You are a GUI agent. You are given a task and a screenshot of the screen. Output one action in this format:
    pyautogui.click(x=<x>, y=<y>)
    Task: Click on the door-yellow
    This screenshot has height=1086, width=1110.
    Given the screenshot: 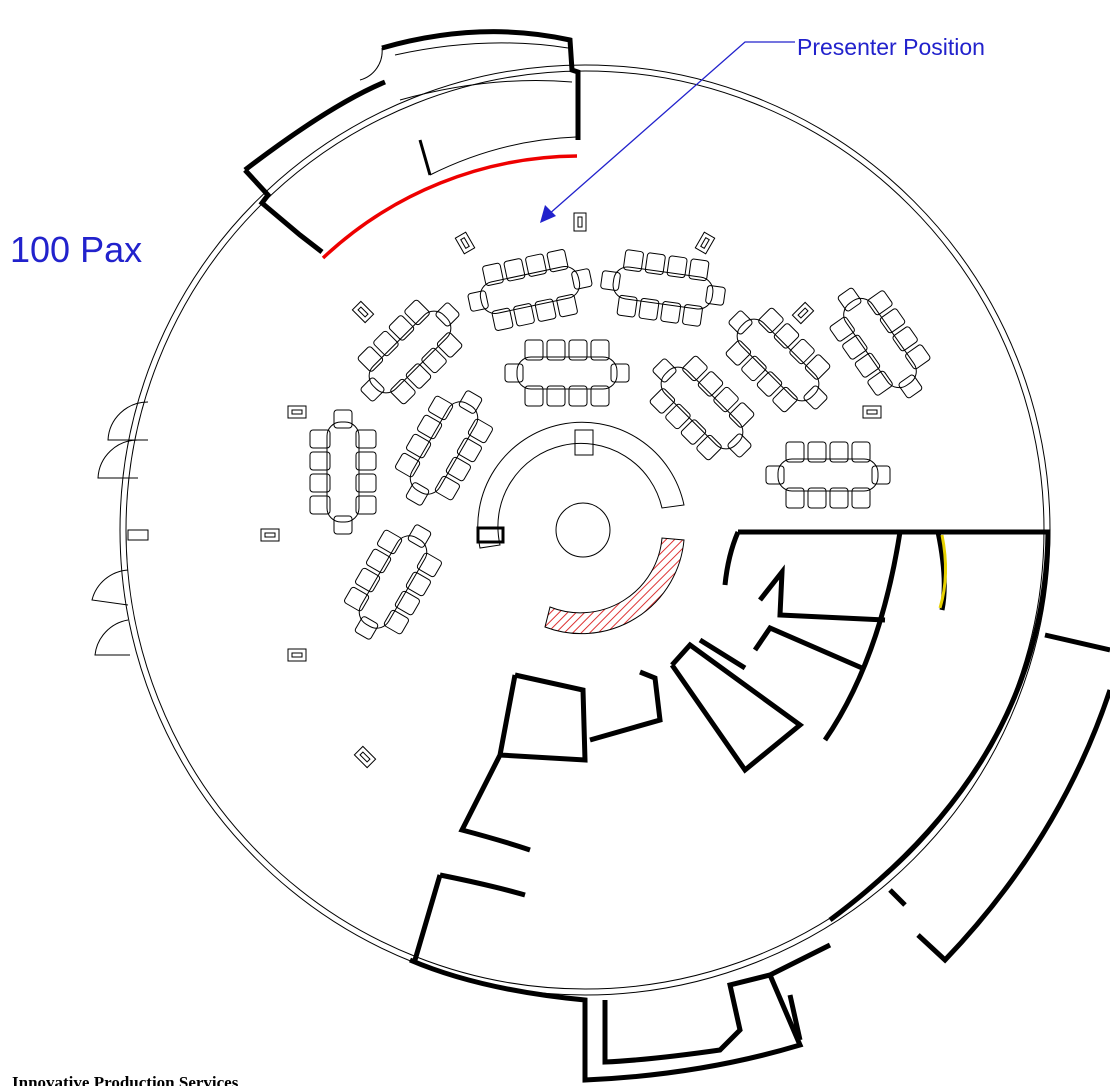 What is the action you would take?
    pyautogui.click(x=943, y=571)
    